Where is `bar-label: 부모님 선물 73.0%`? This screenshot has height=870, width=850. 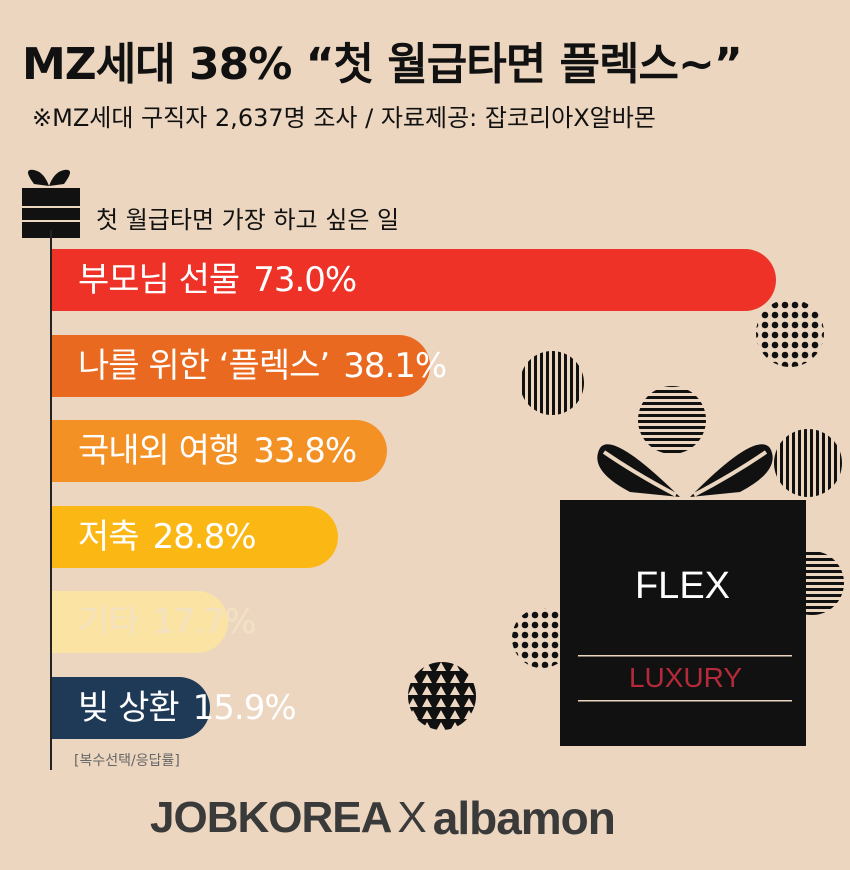 bar-label: 부모님 선물 73.0% is located at coordinates (217, 280).